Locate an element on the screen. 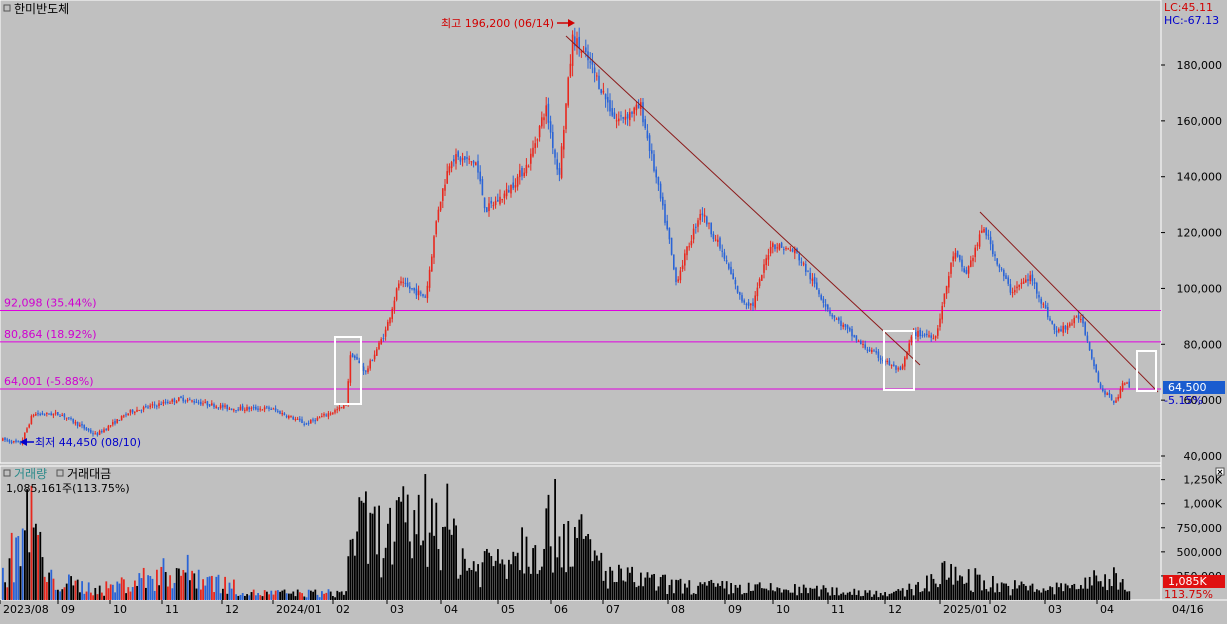 The width and height of the screenshot is (1227, 624). low-annotation: 최저 44,450 (08/10) is located at coordinates (88, 442).